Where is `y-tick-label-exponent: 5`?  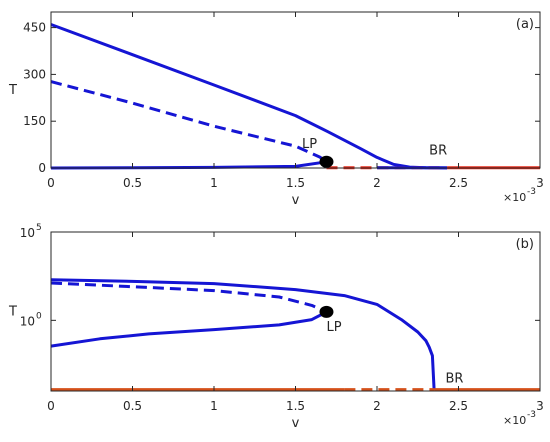
y-tick-label-exponent: 5 is located at coordinates (39, 228).